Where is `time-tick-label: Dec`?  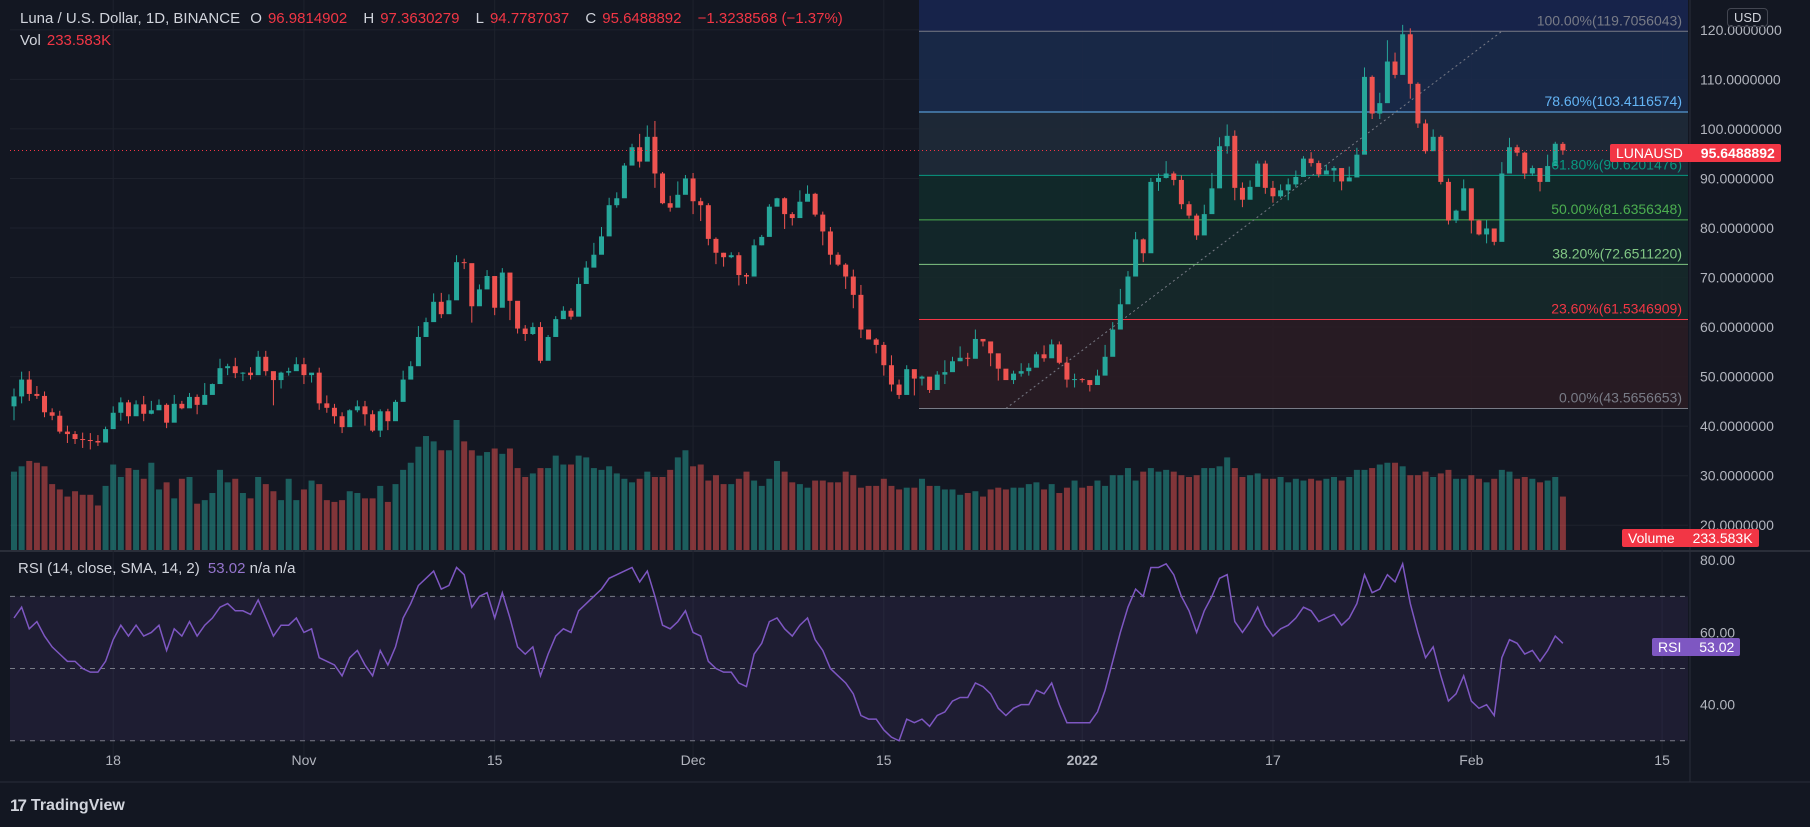 time-tick-label: Dec is located at coordinates (693, 760).